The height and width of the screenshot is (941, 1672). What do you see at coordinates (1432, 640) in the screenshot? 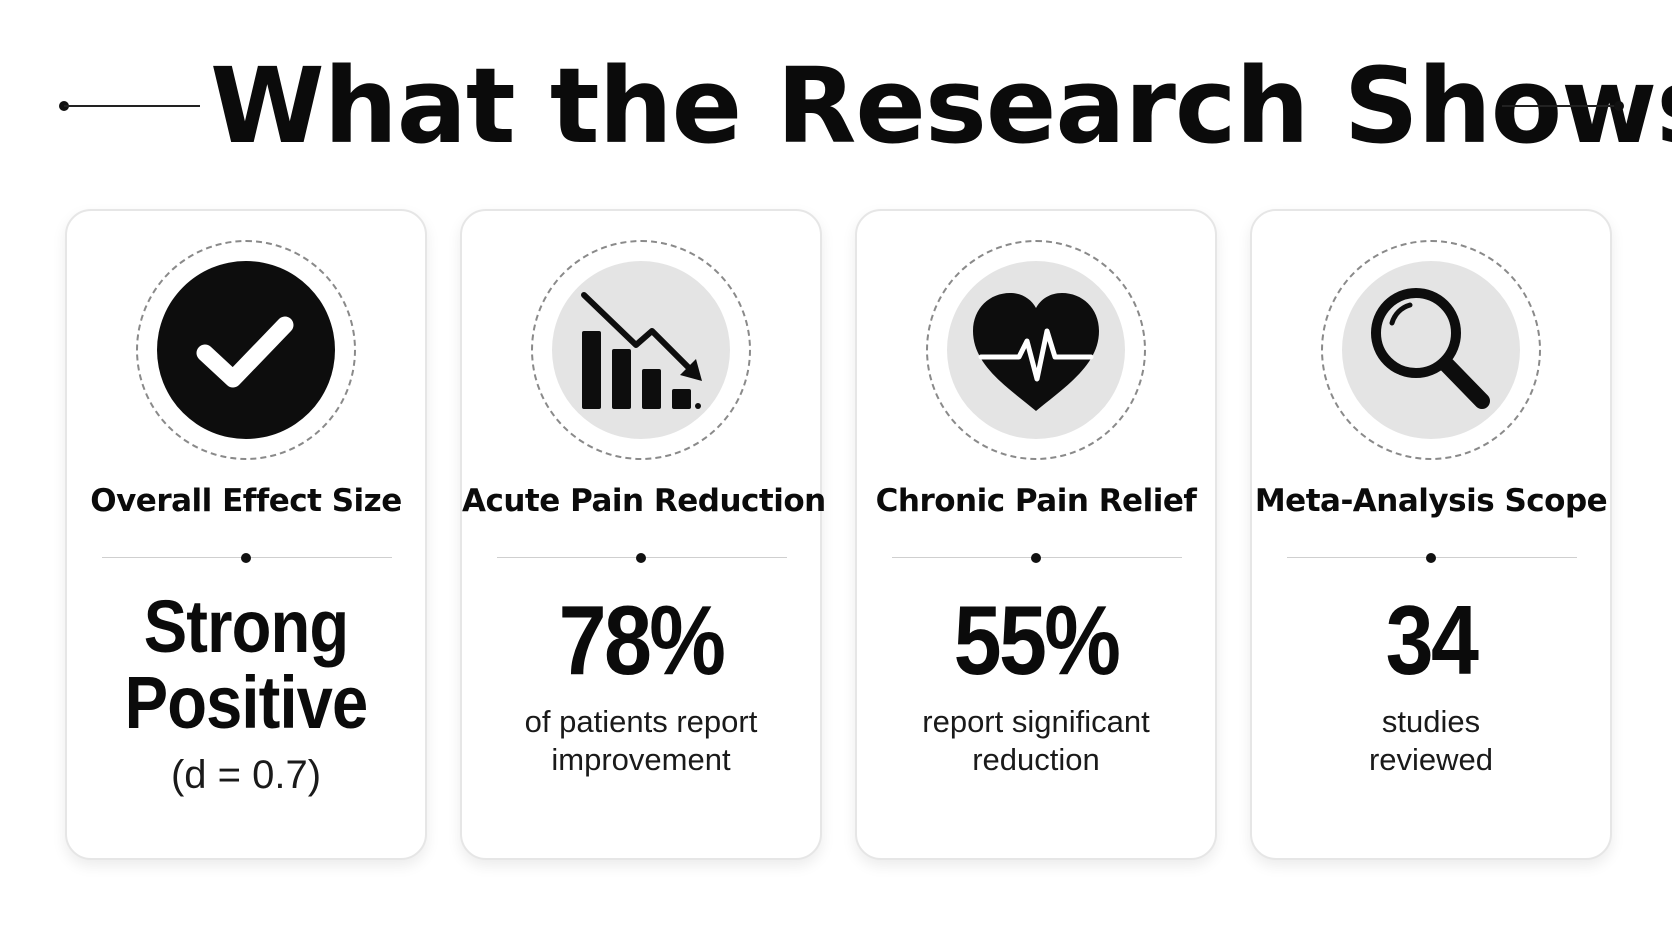
I see `studies-count-value: 34` at bounding box center [1432, 640].